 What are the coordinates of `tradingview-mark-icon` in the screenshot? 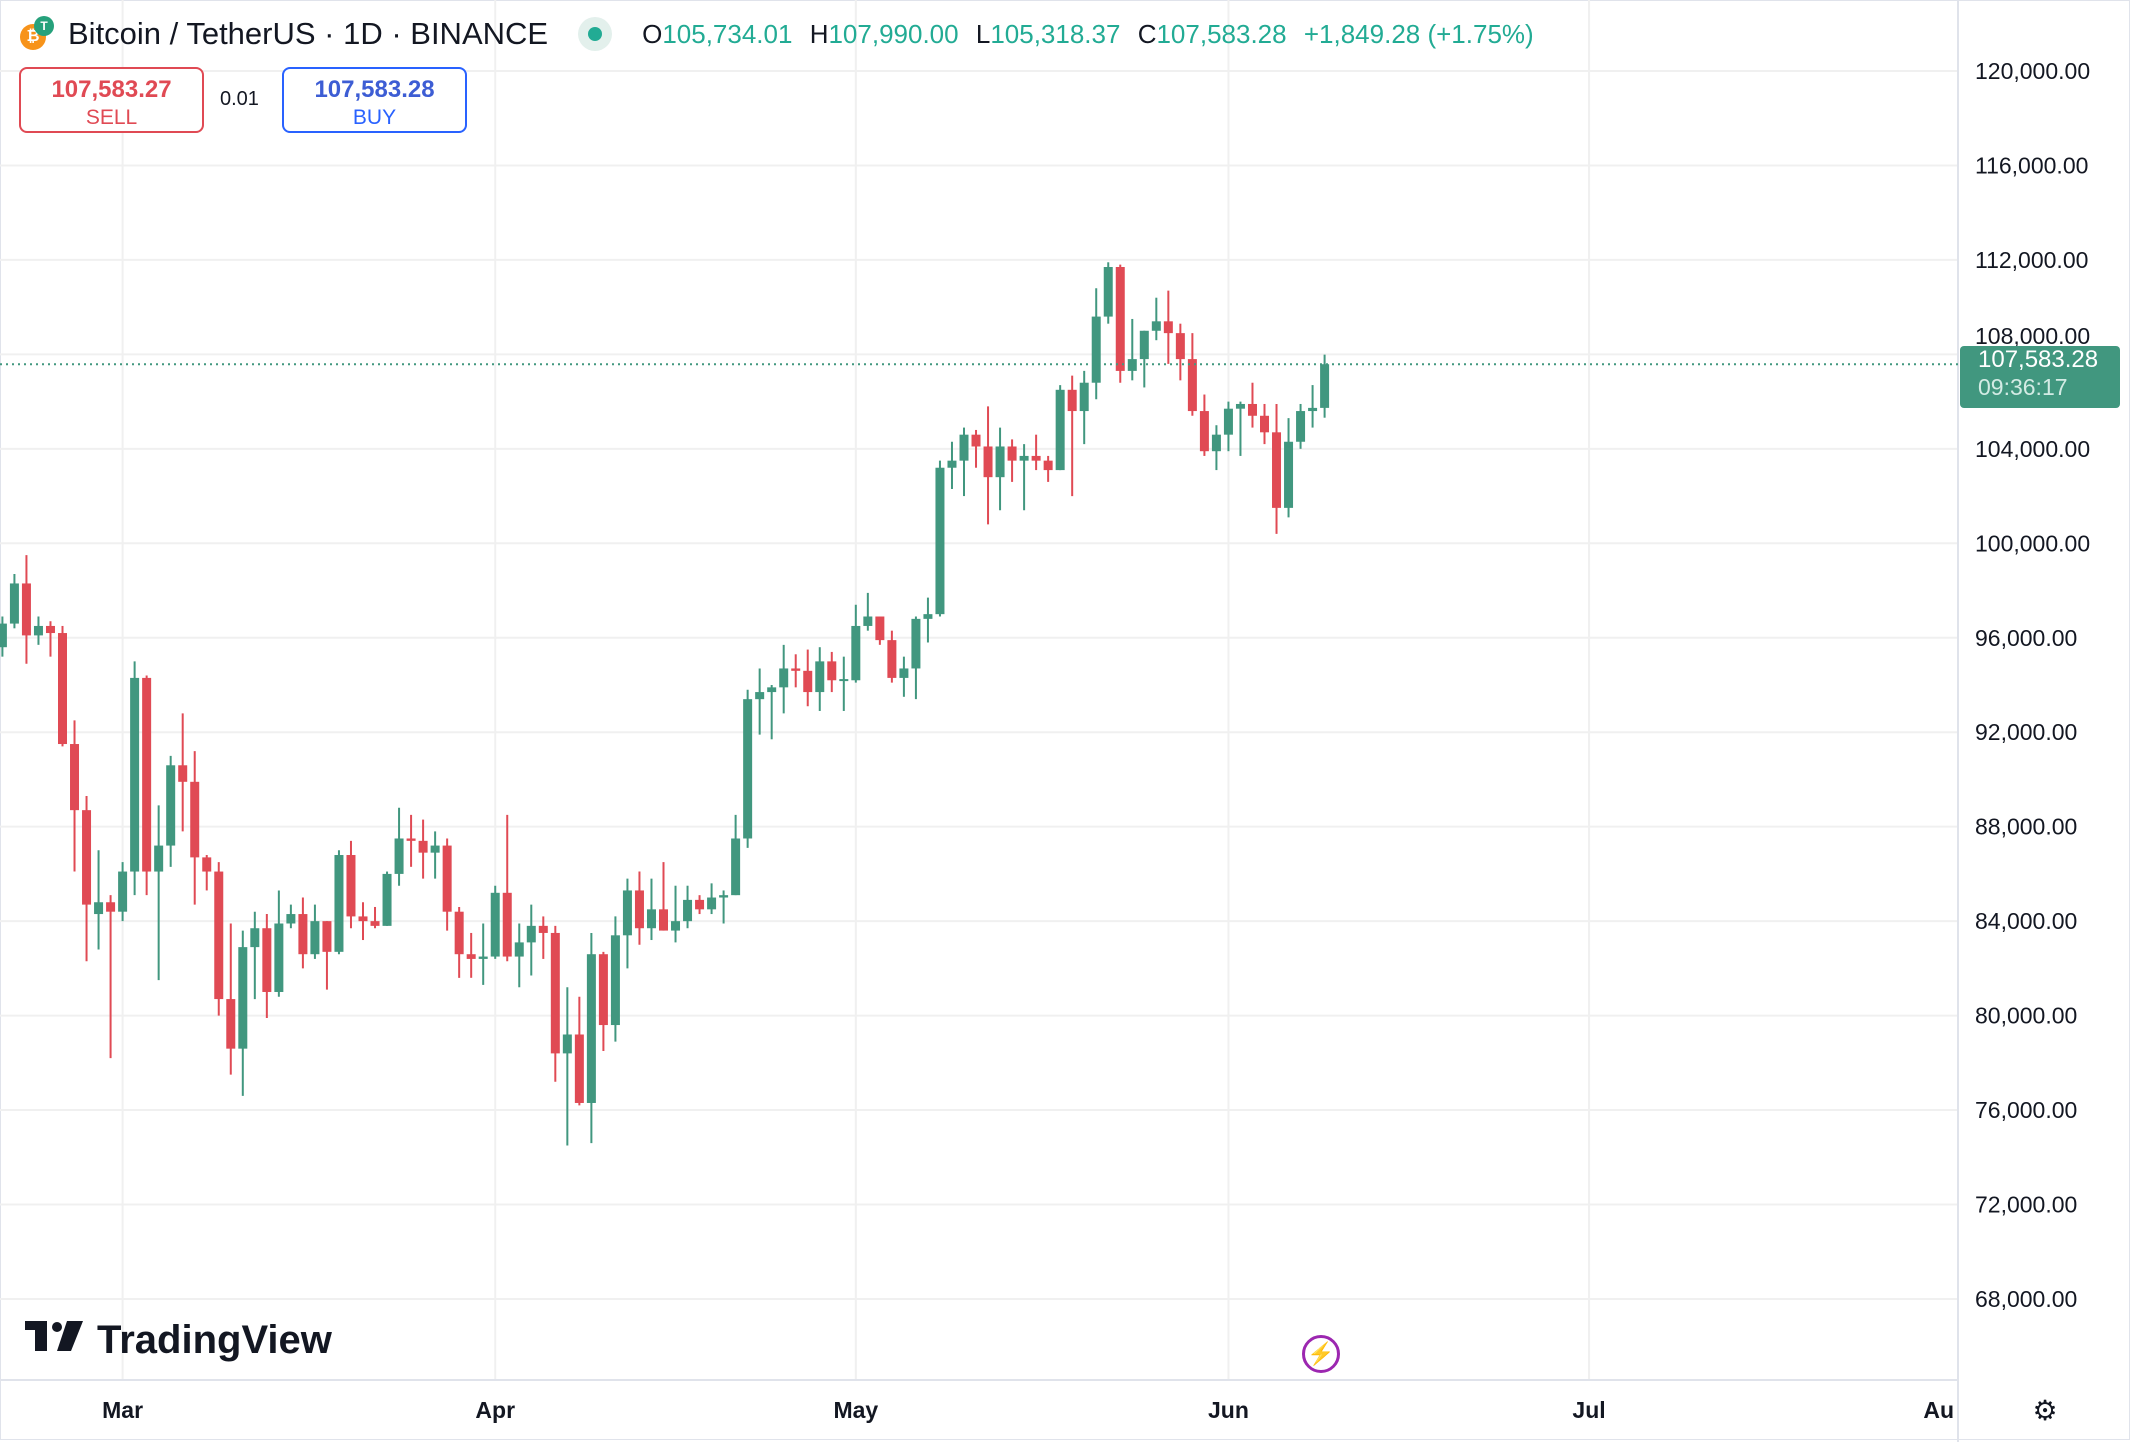 It's located at (55, 1340).